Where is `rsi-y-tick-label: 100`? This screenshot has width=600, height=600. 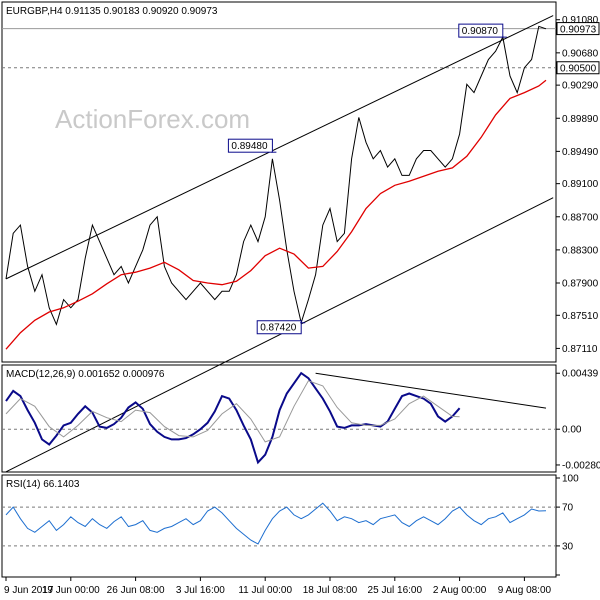
rsi-y-tick-label: 100 is located at coordinates (570, 479).